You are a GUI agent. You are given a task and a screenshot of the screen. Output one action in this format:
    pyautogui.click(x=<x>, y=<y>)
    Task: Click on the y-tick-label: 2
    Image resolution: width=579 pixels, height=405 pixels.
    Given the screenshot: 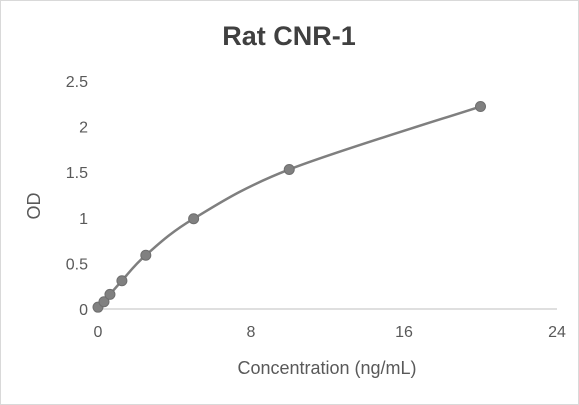 What is the action you would take?
    pyautogui.click(x=83, y=128)
    